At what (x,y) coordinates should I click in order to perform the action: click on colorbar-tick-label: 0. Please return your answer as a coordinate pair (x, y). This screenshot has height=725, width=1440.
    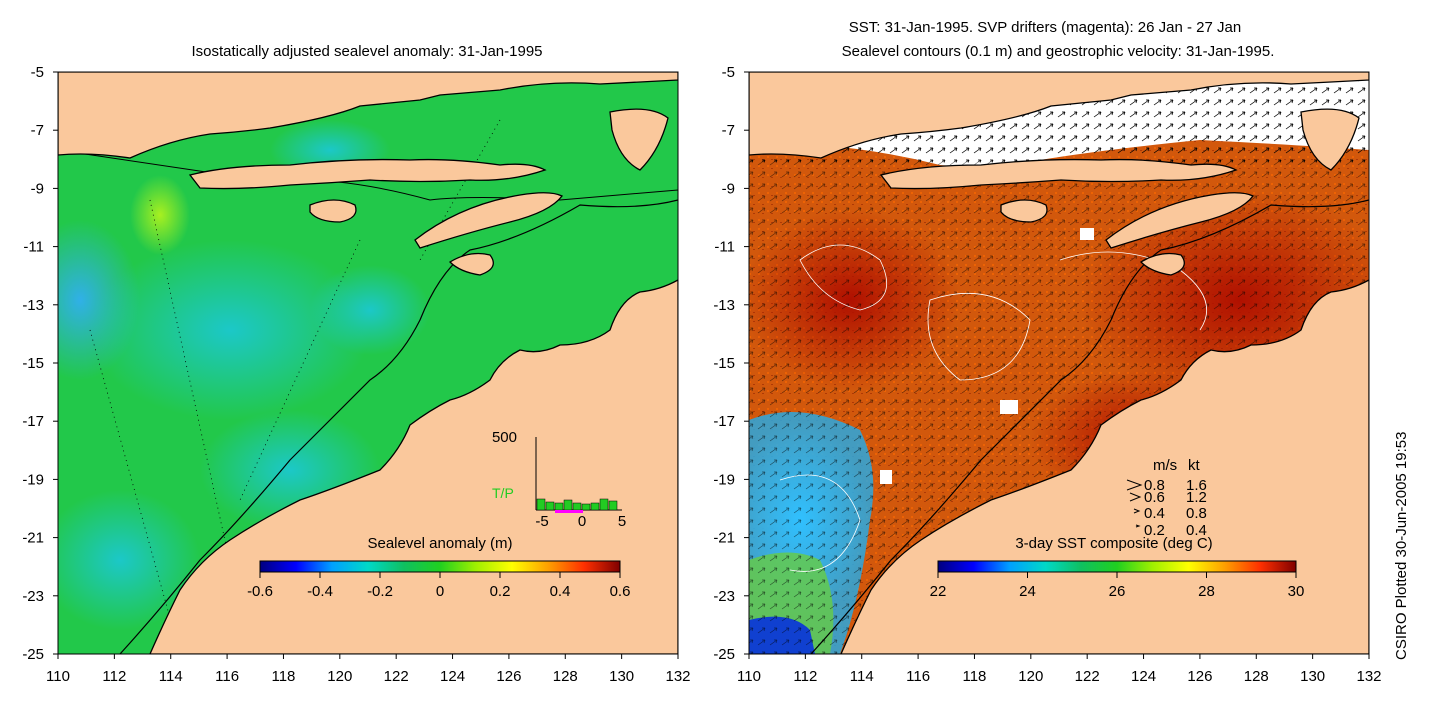
    Looking at the image, I should click on (440, 591).